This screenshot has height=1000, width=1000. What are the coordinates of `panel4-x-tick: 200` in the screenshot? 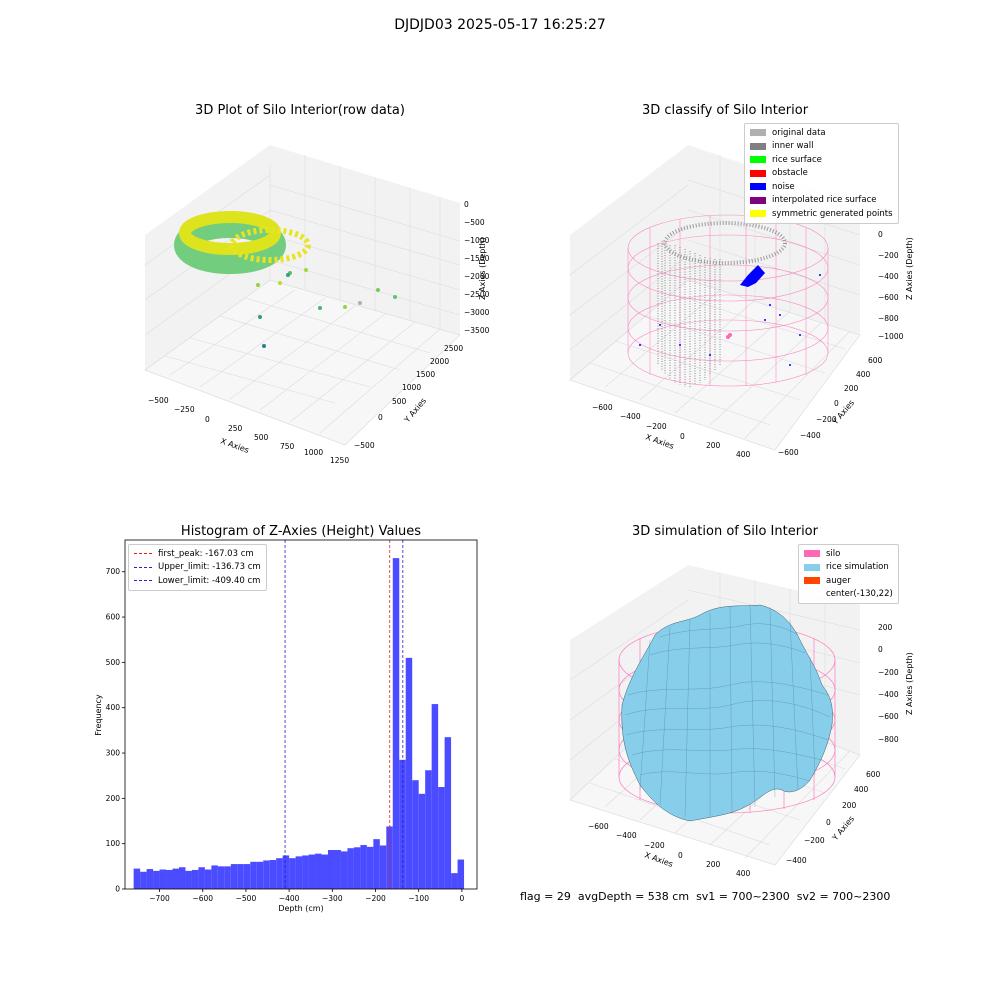 It's located at (713, 864).